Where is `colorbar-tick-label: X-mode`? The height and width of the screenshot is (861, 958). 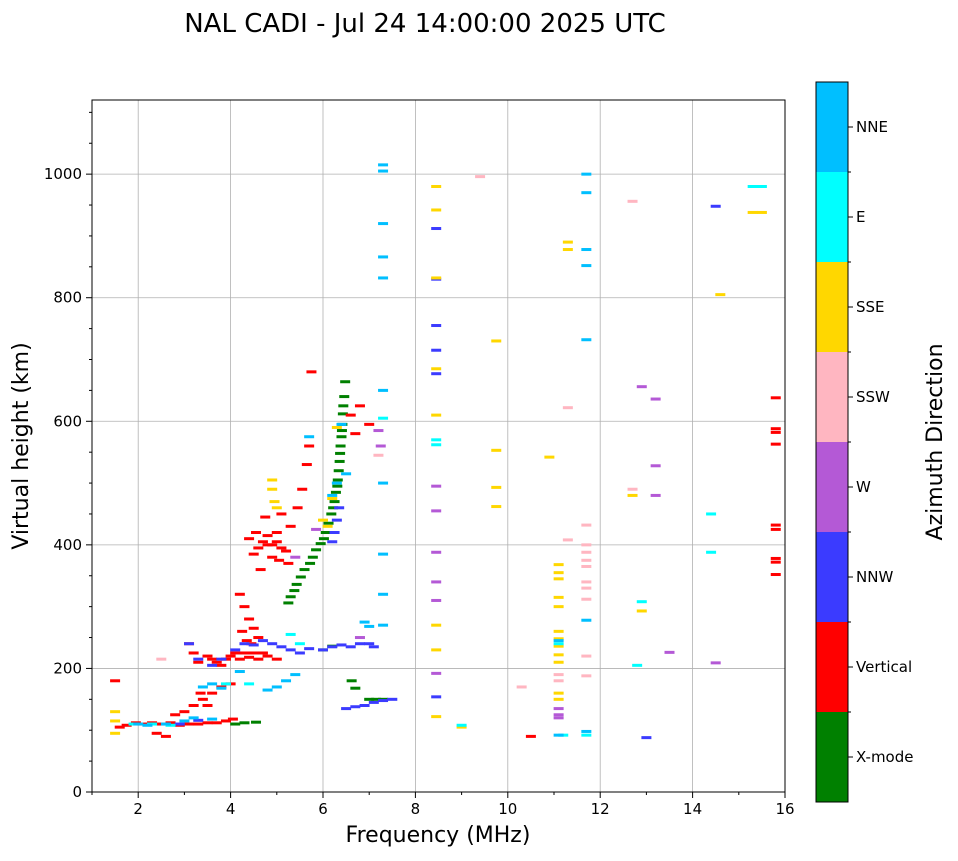 colorbar-tick-label: X-mode is located at coordinates (884, 757).